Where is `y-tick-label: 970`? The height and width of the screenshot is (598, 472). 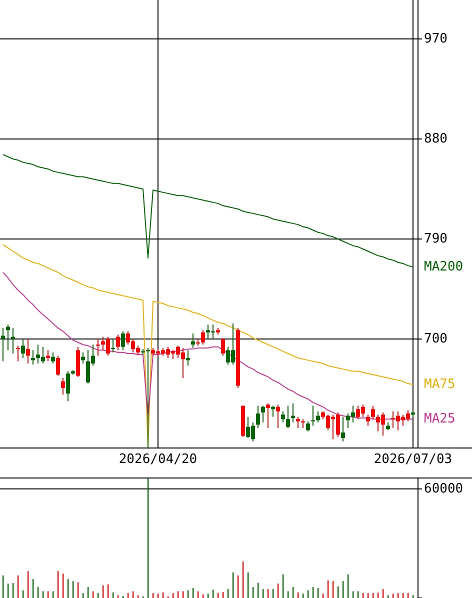
y-tick-label: 970 is located at coordinates (436, 38).